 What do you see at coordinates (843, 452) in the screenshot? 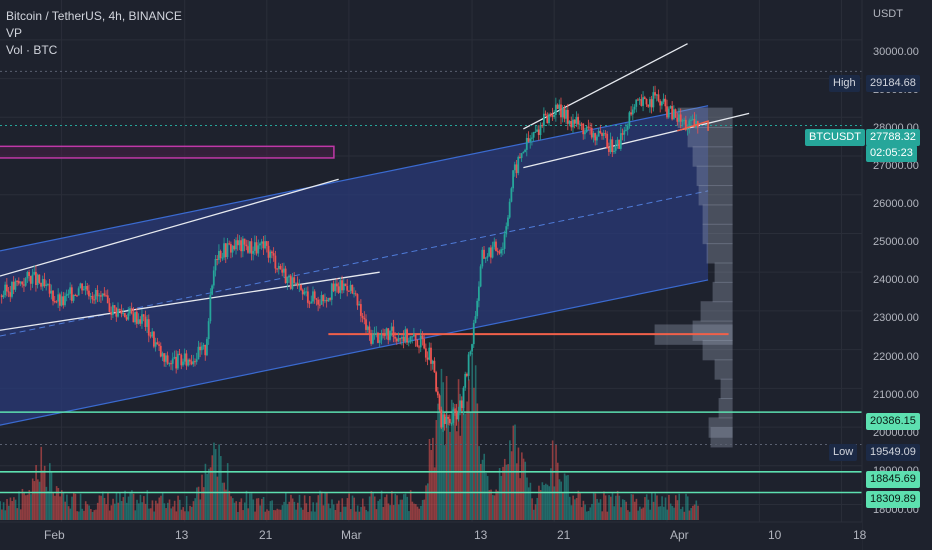
I see `low-label: Low` at bounding box center [843, 452].